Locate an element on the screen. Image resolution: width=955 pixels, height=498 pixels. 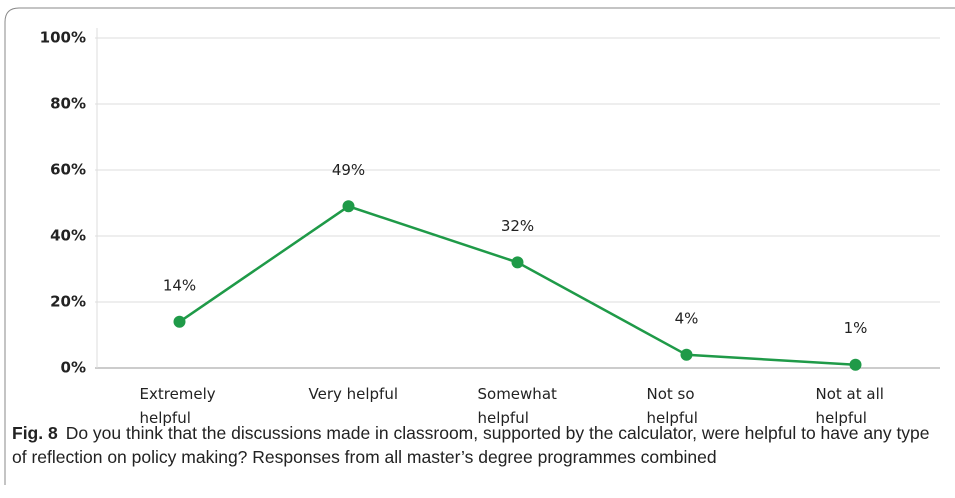
y-tick-label: 0% is located at coordinates (73, 368).